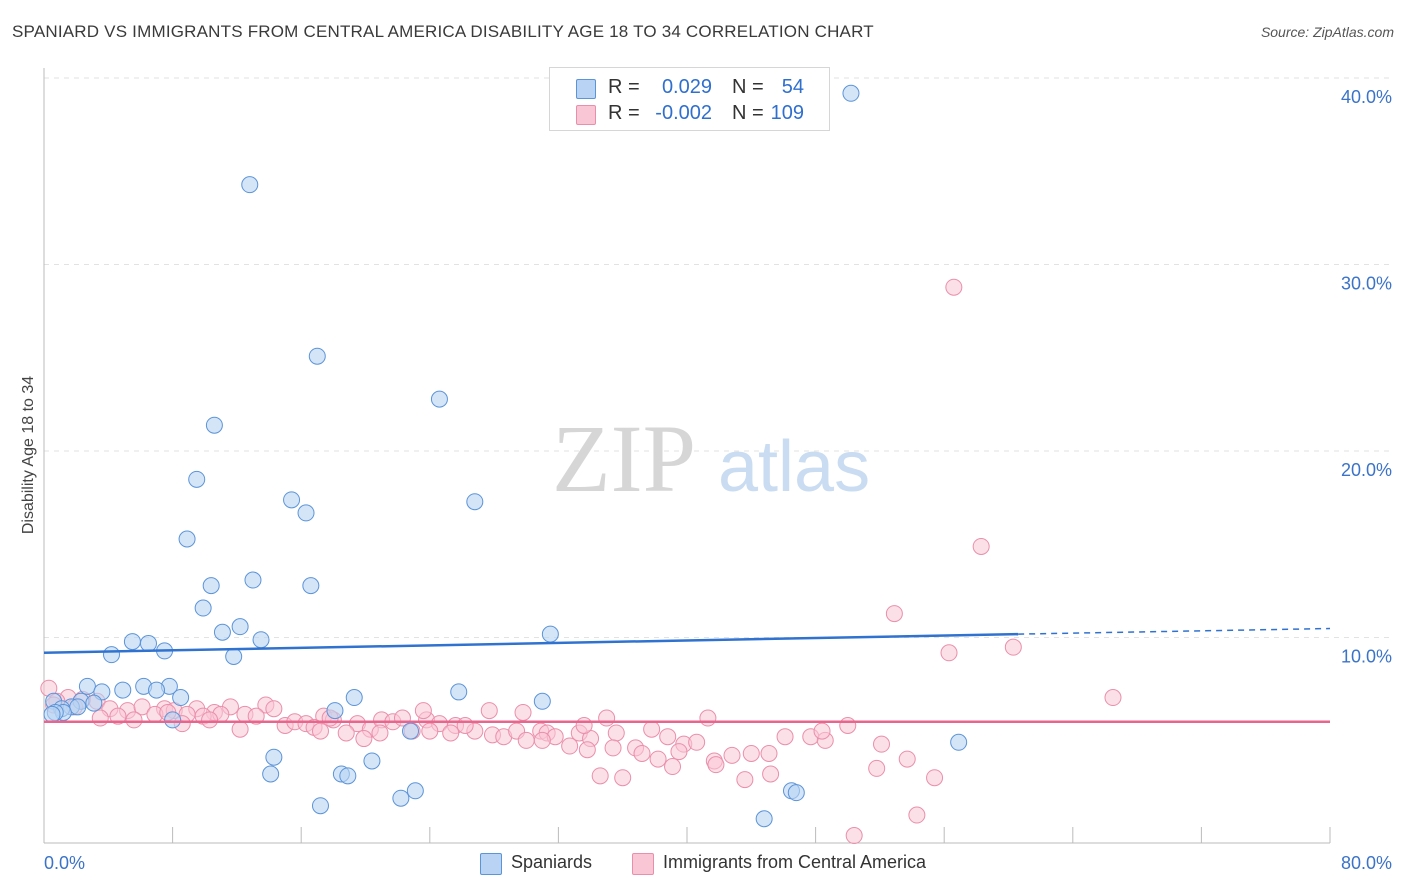 This screenshot has height=892, width=1406. I want to click on trend-line-spaniards, so click(531, 643).